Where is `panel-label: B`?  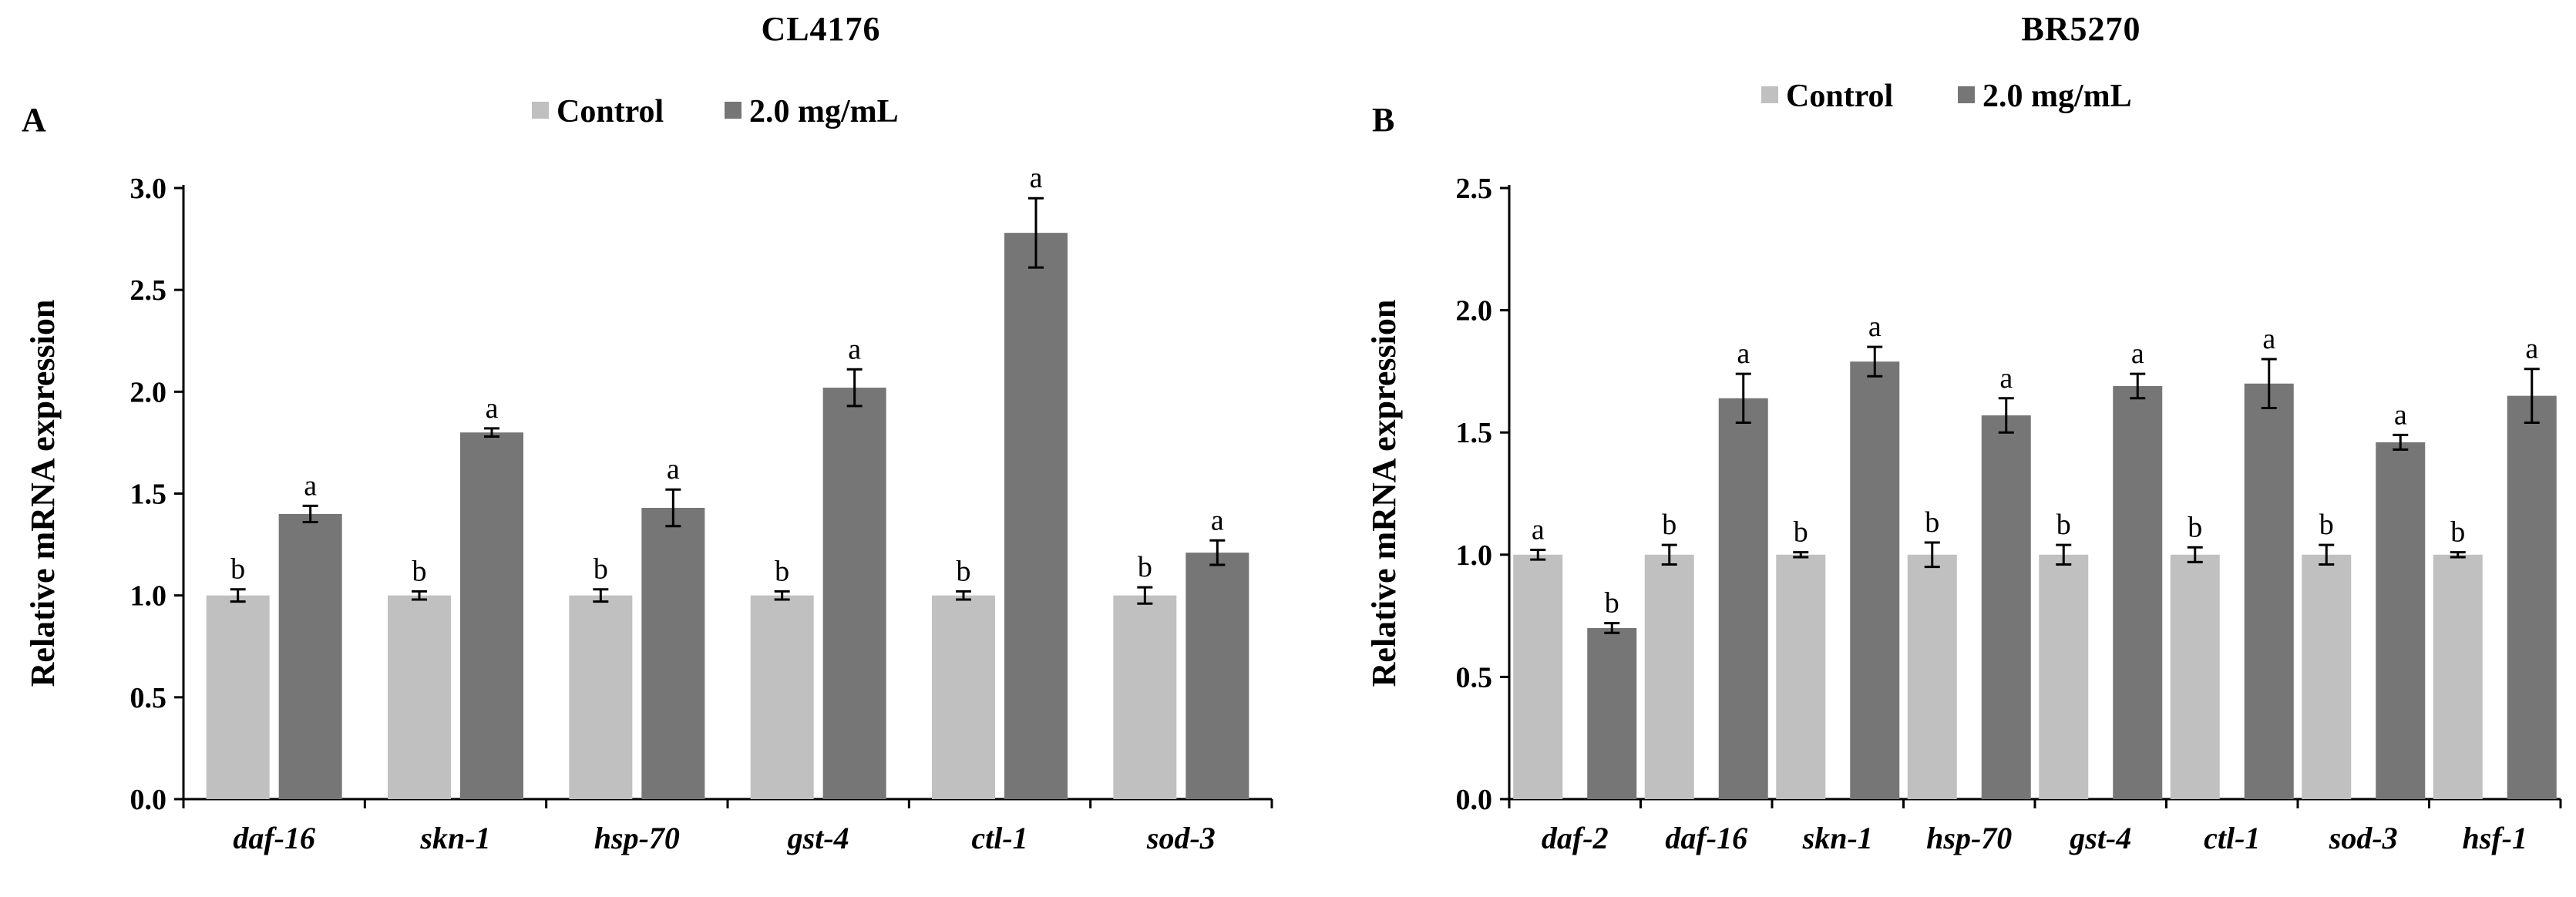 panel-label: B is located at coordinates (1383, 120).